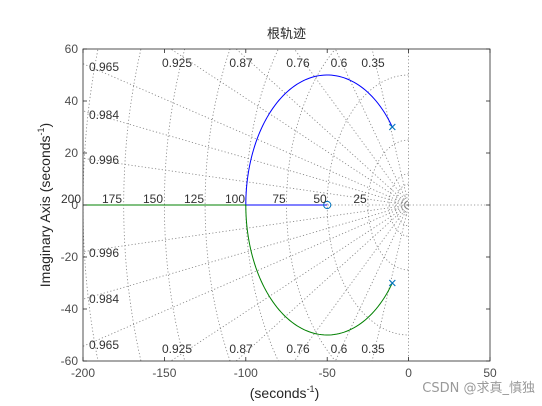 Image resolution: width=542 pixels, height=406 pixels. Describe the element at coordinates (194, 199) in the screenshot. I see `frequency-label: 125` at that location.